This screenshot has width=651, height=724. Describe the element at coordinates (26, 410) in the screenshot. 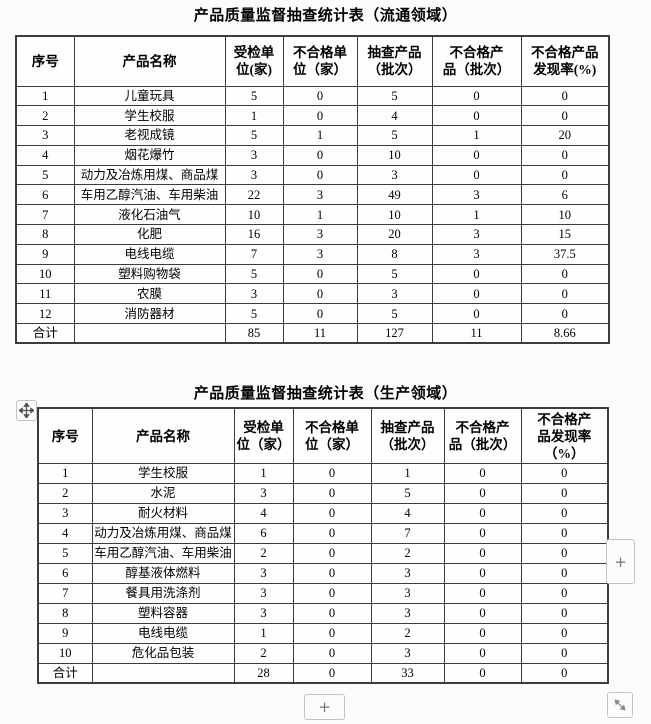

I see `table-move-handle` at that location.